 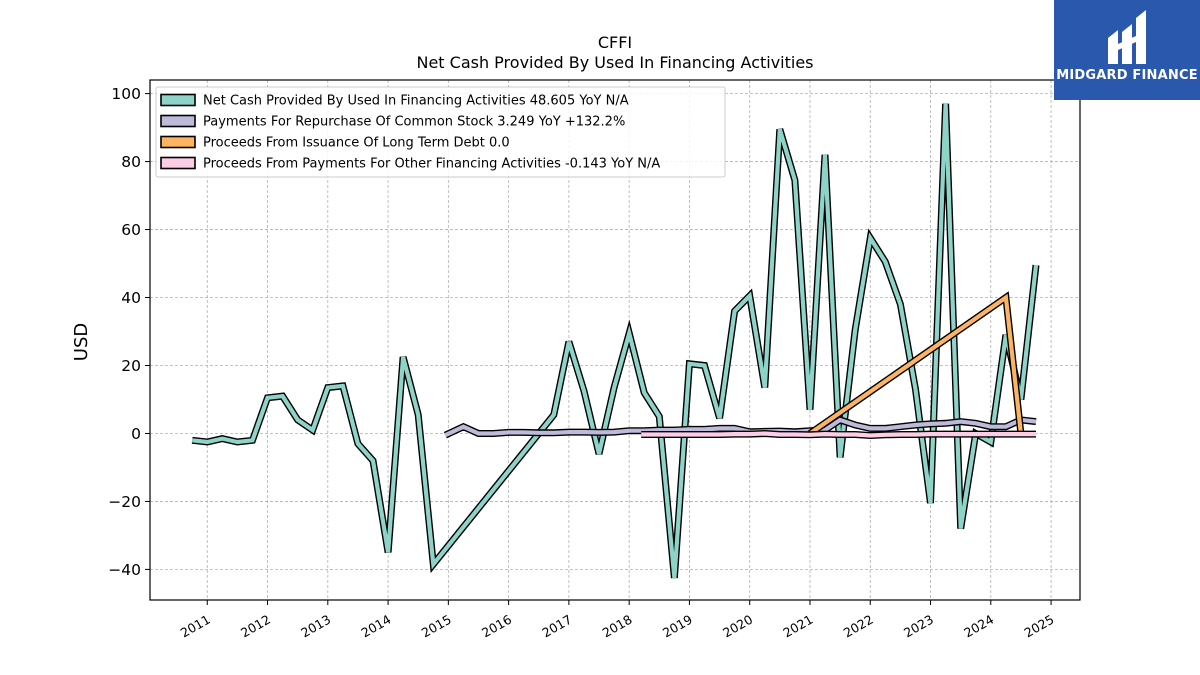 I want to click on x-tick-label: 2025, so click(x=1039, y=626).